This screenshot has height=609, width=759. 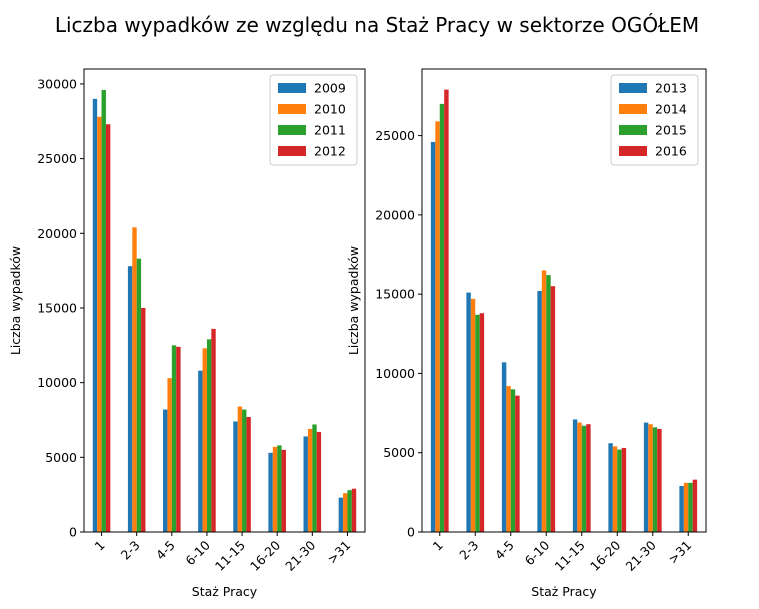 What do you see at coordinates (395, 294) in the screenshot?
I see `y-tick-label: 15000` at bounding box center [395, 294].